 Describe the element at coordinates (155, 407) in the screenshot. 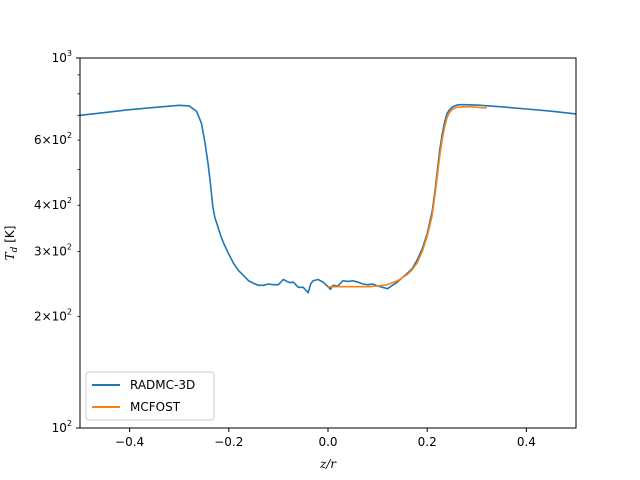

I see `legend-label-mcfost: MCFOST` at that location.